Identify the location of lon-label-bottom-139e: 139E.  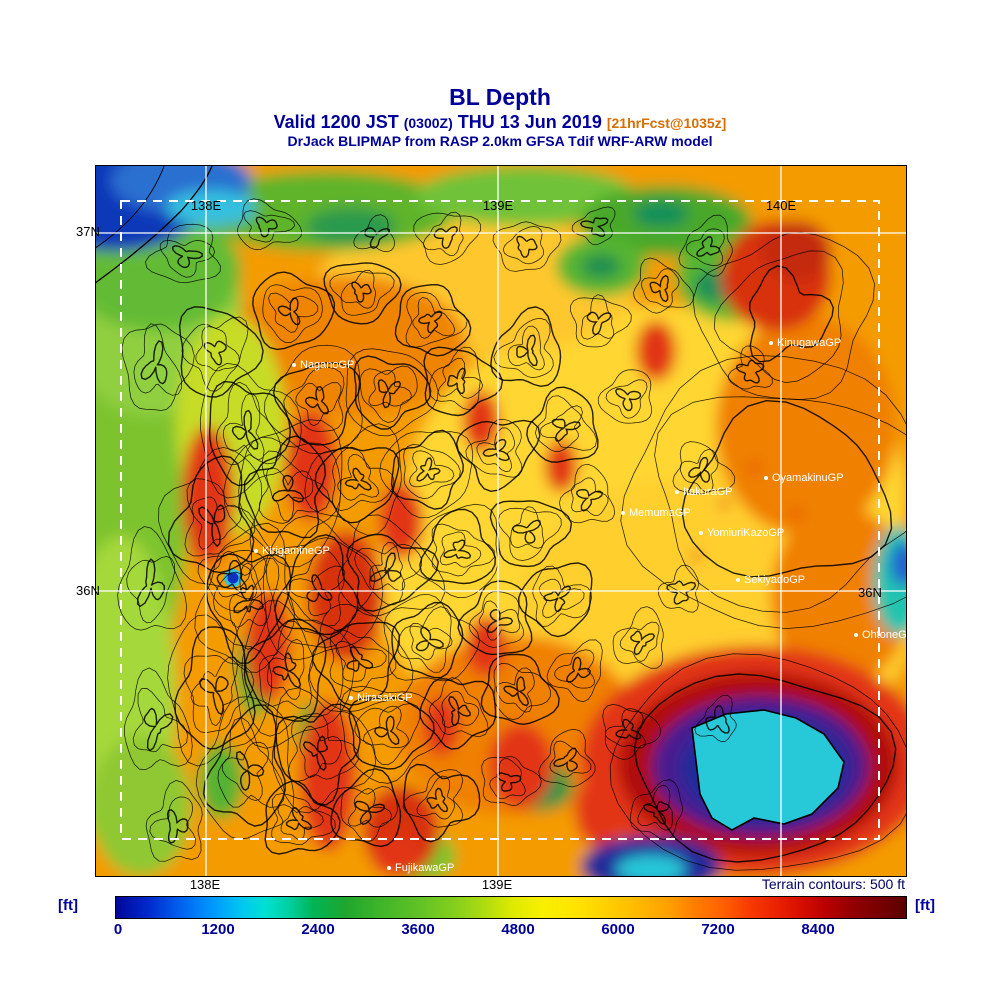
(497, 884).